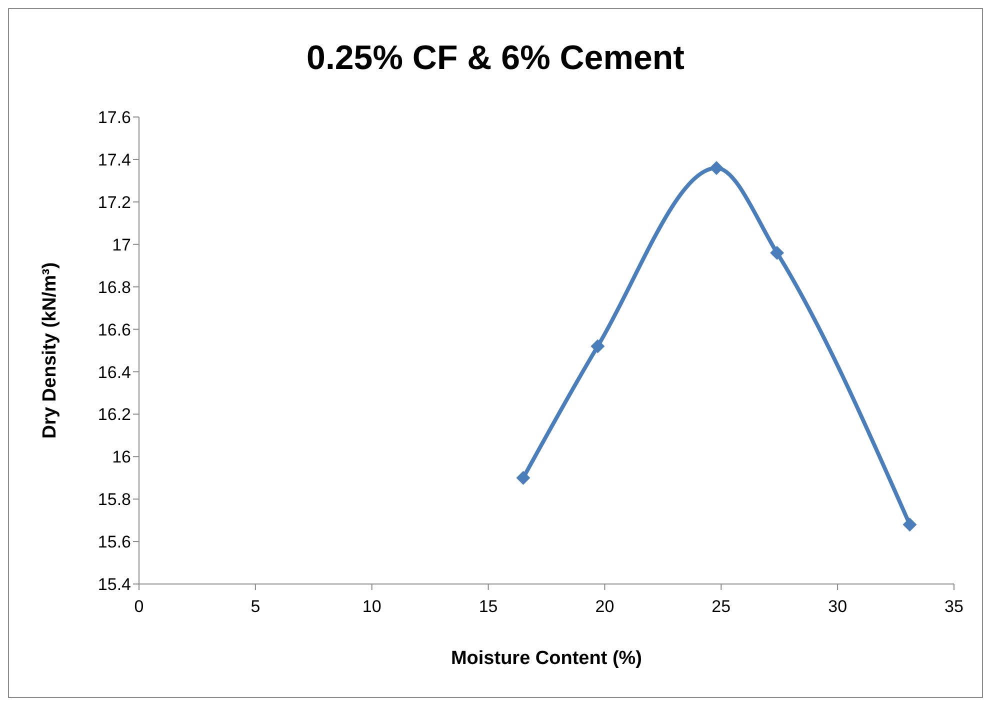  I want to click on y-tick-label: 16, so click(121, 457).